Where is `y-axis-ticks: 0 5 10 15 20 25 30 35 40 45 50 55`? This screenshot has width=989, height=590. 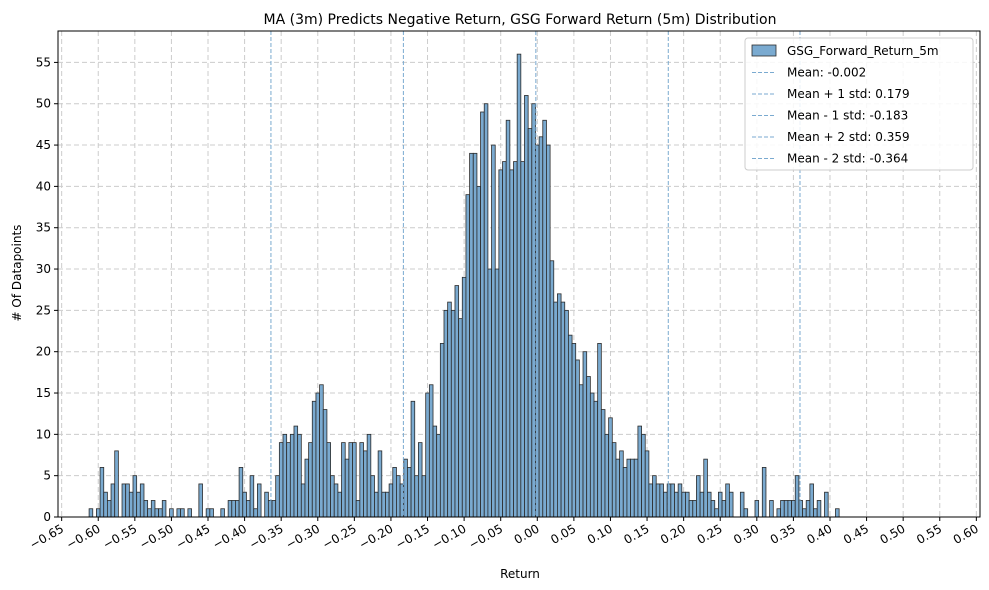 y-axis-ticks: 0 5 10 15 20 25 30 35 40 45 50 55 is located at coordinates (47, 289).